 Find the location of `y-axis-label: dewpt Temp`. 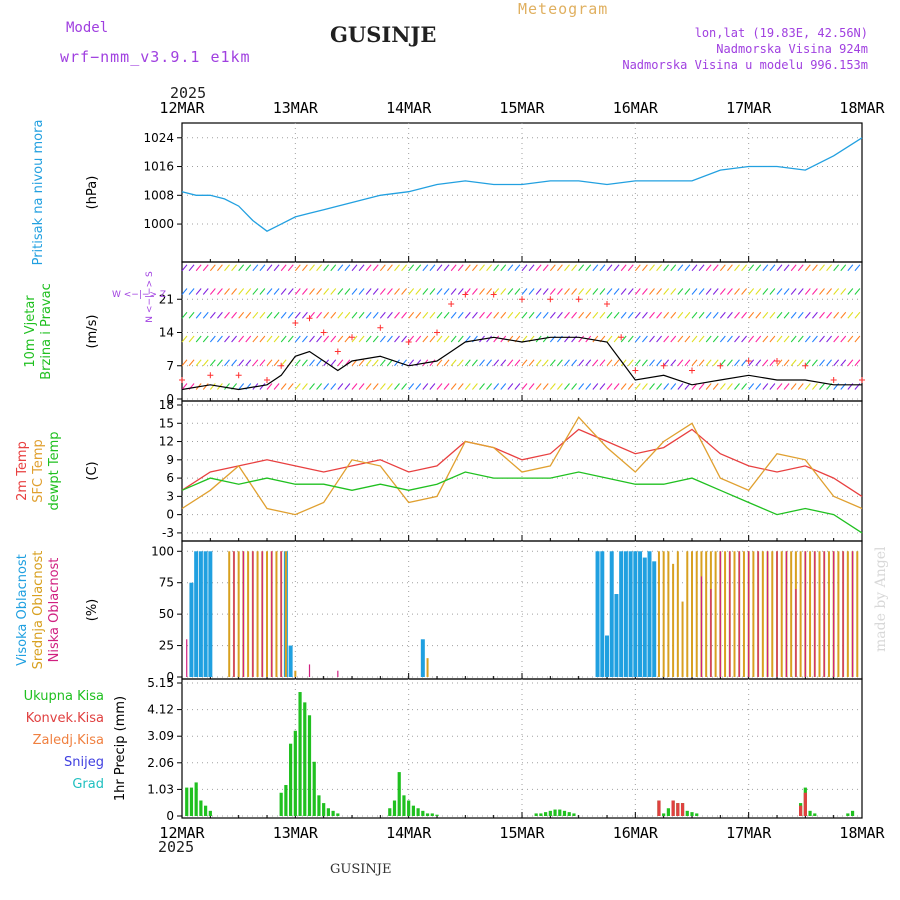

y-axis-label: dewpt Temp is located at coordinates (54, 470).